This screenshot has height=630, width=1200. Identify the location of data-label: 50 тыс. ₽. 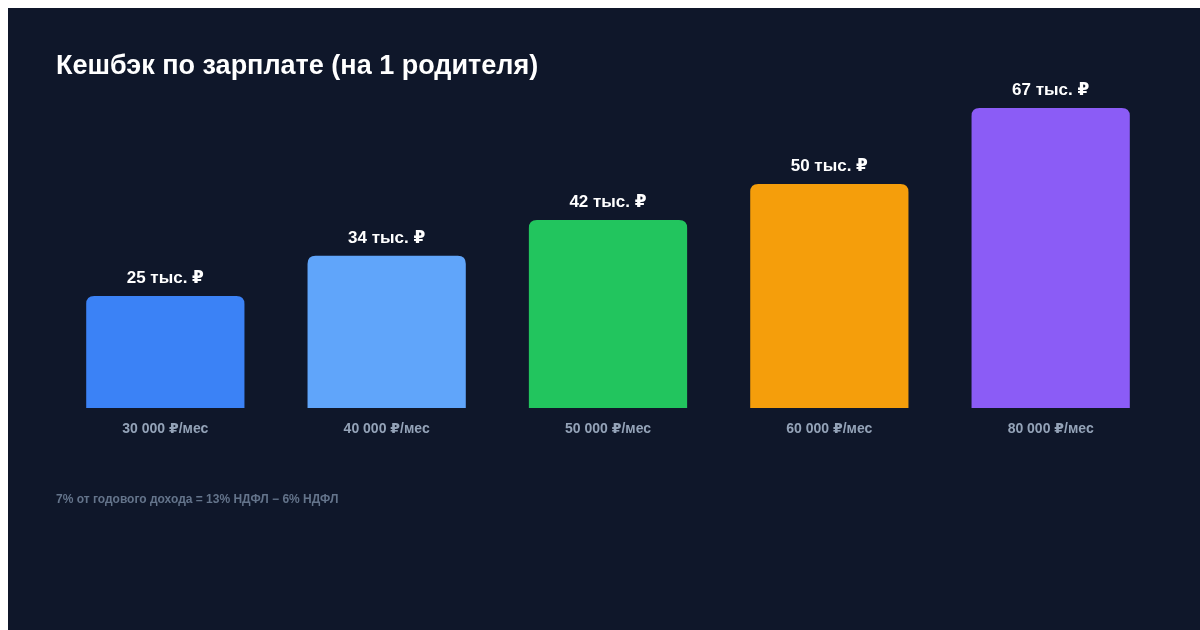
(829, 166).